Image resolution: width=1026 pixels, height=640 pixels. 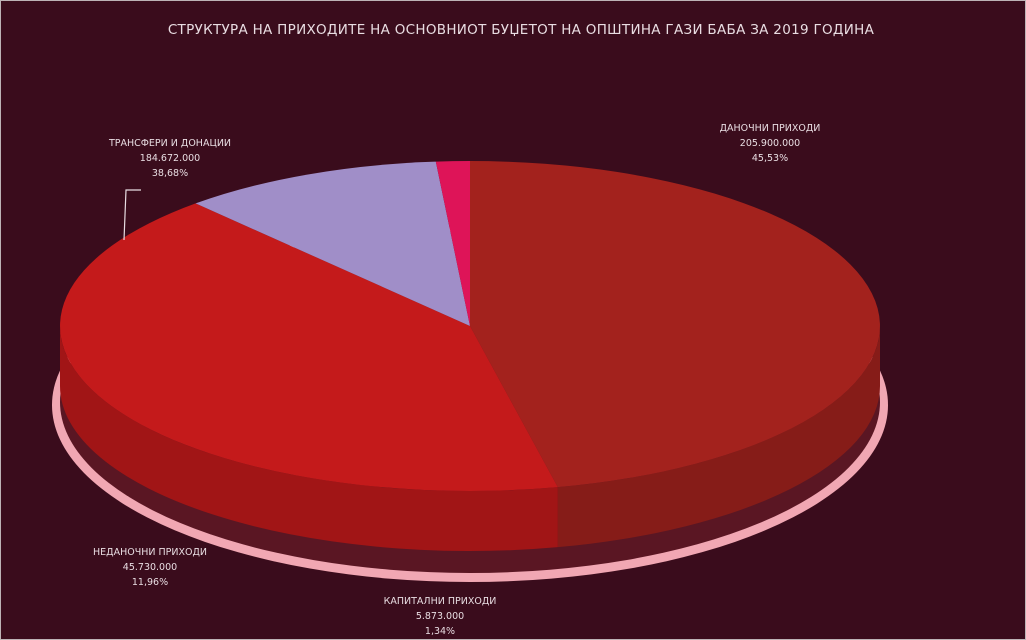 What do you see at coordinates (170, 143) in the screenshot?
I see `slice-name: ТРАНСФЕРИ И ДОНАЦИИ` at bounding box center [170, 143].